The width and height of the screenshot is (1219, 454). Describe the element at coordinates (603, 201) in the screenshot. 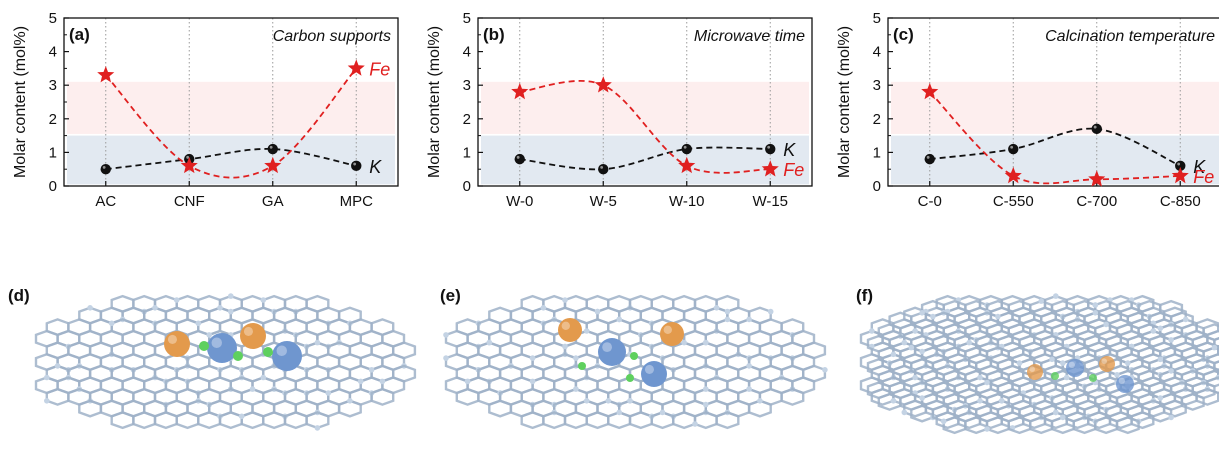

I see `x-tick-label: W-5` at that location.